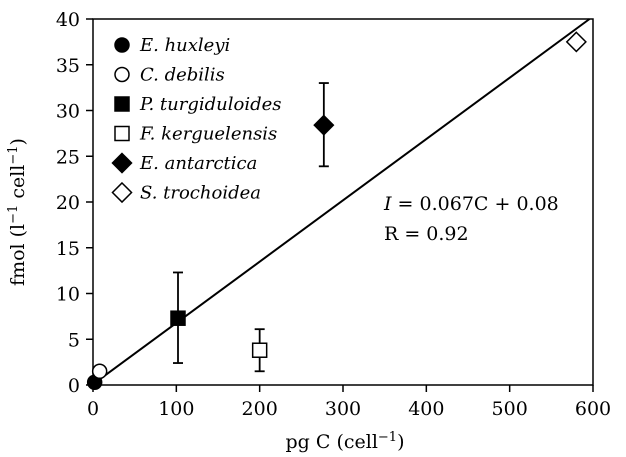 The image size is (626, 457). What do you see at coordinates (68, 203) in the screenshot?
I see `y-tick-label: 20` at bounding box center [68, 203].